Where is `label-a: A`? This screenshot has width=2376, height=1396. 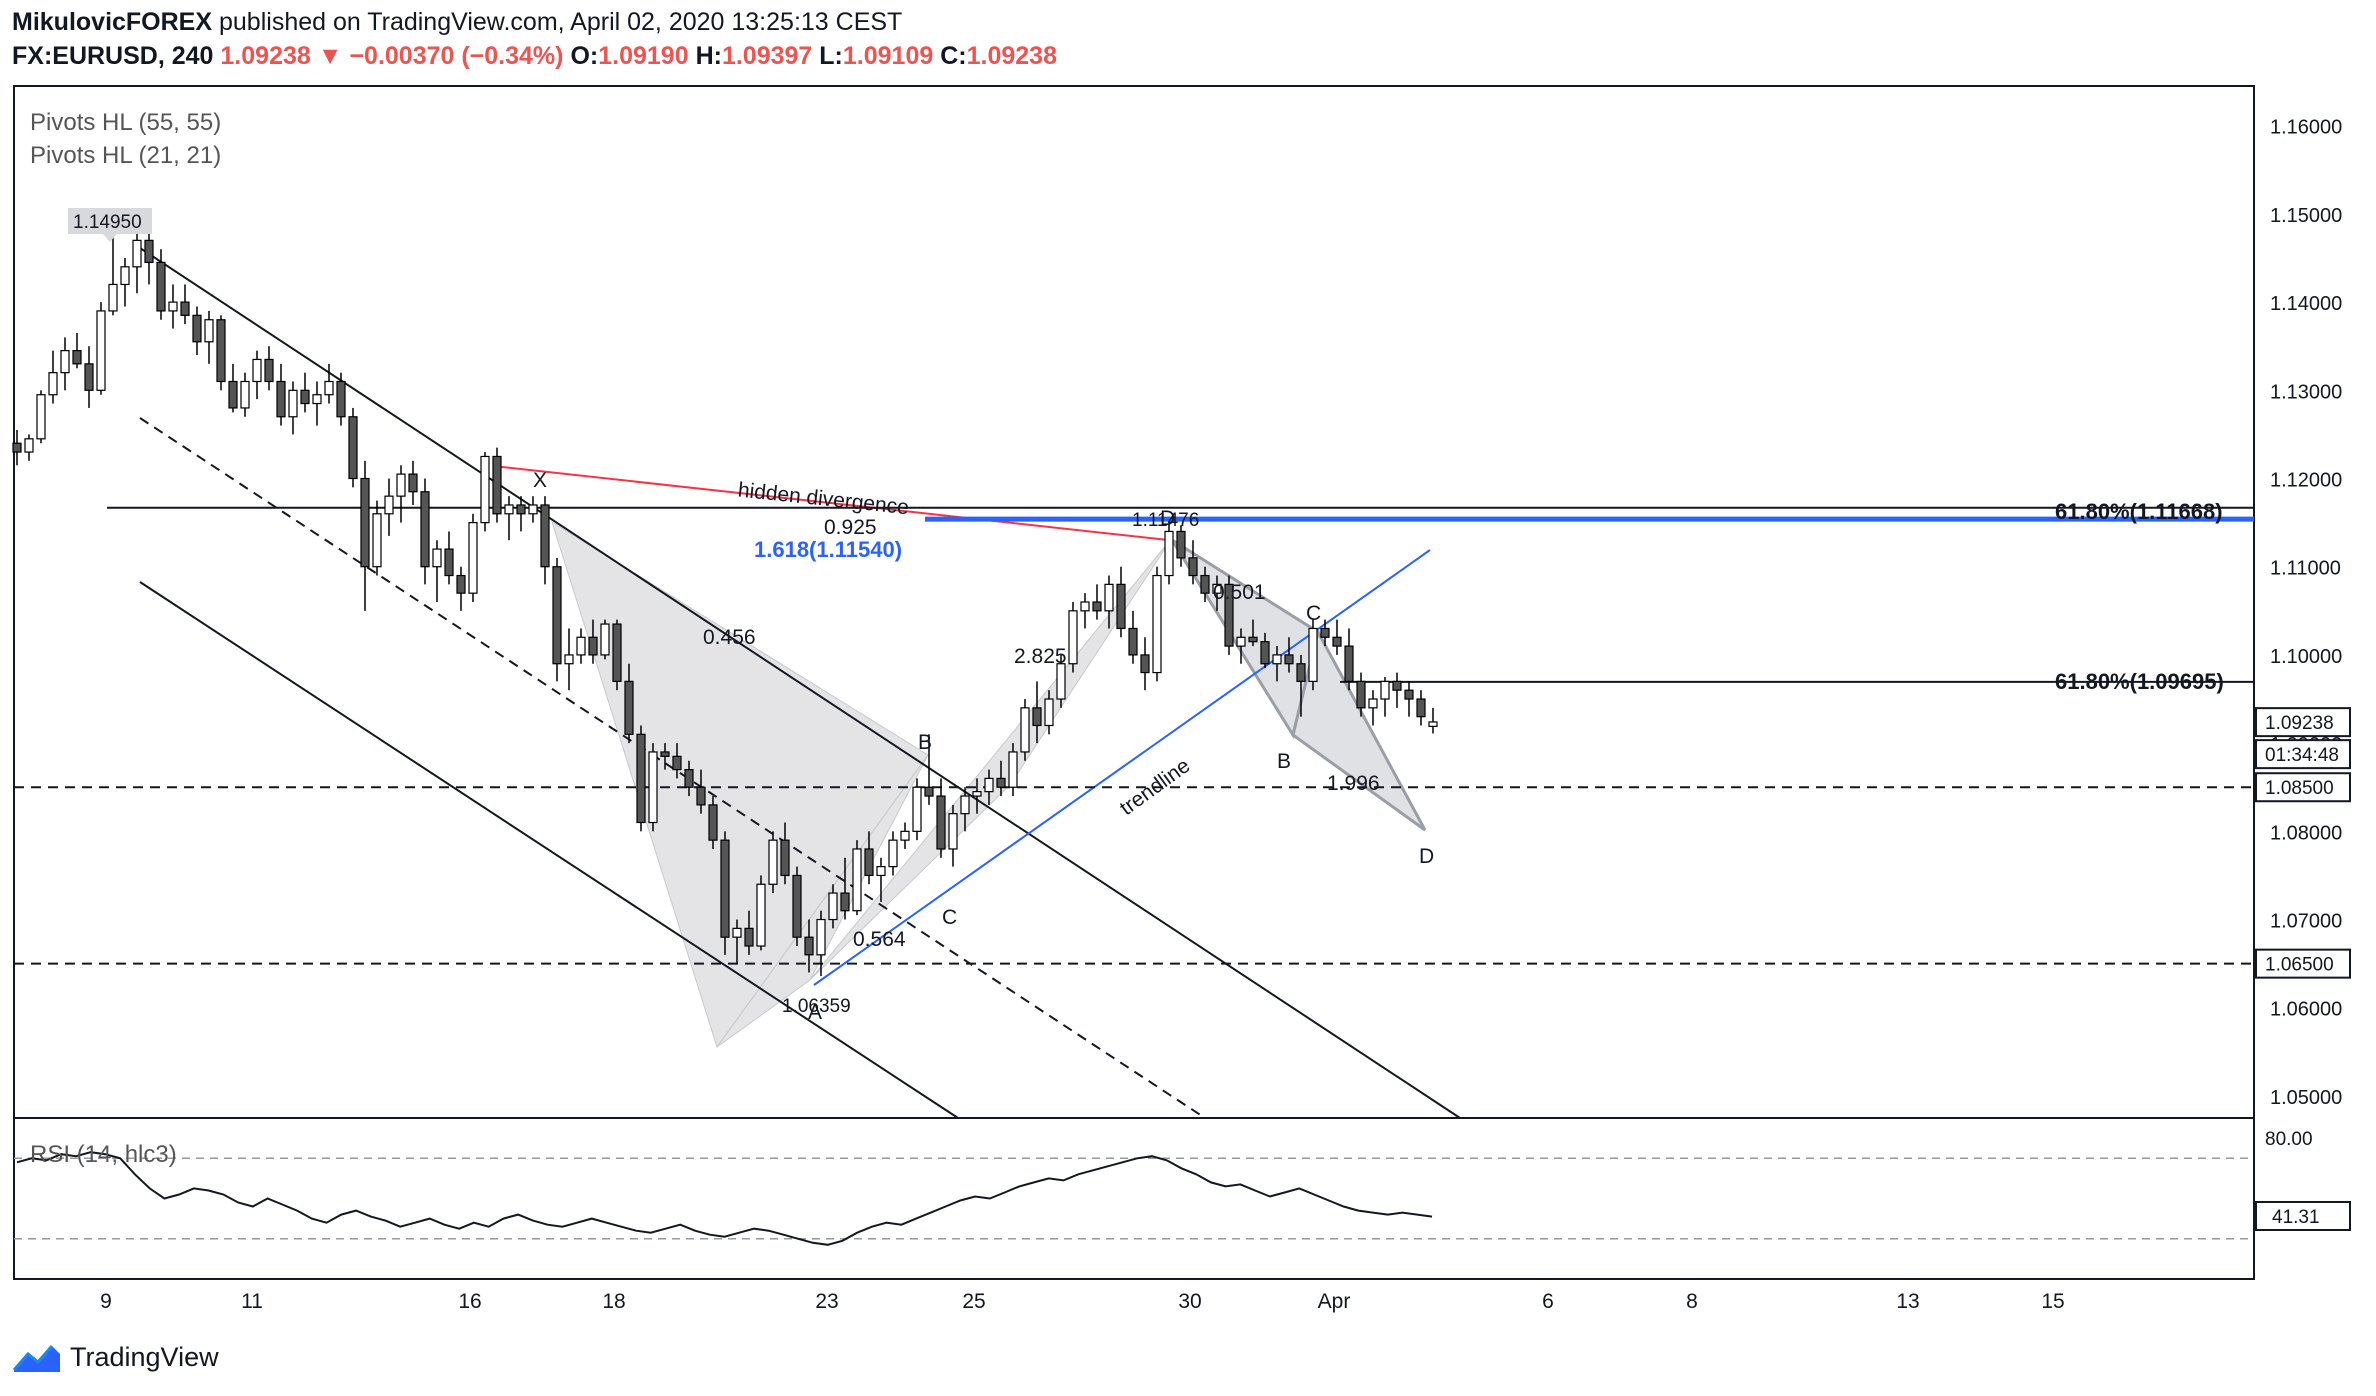 label-a: A is located at coordinates (815, 1012).